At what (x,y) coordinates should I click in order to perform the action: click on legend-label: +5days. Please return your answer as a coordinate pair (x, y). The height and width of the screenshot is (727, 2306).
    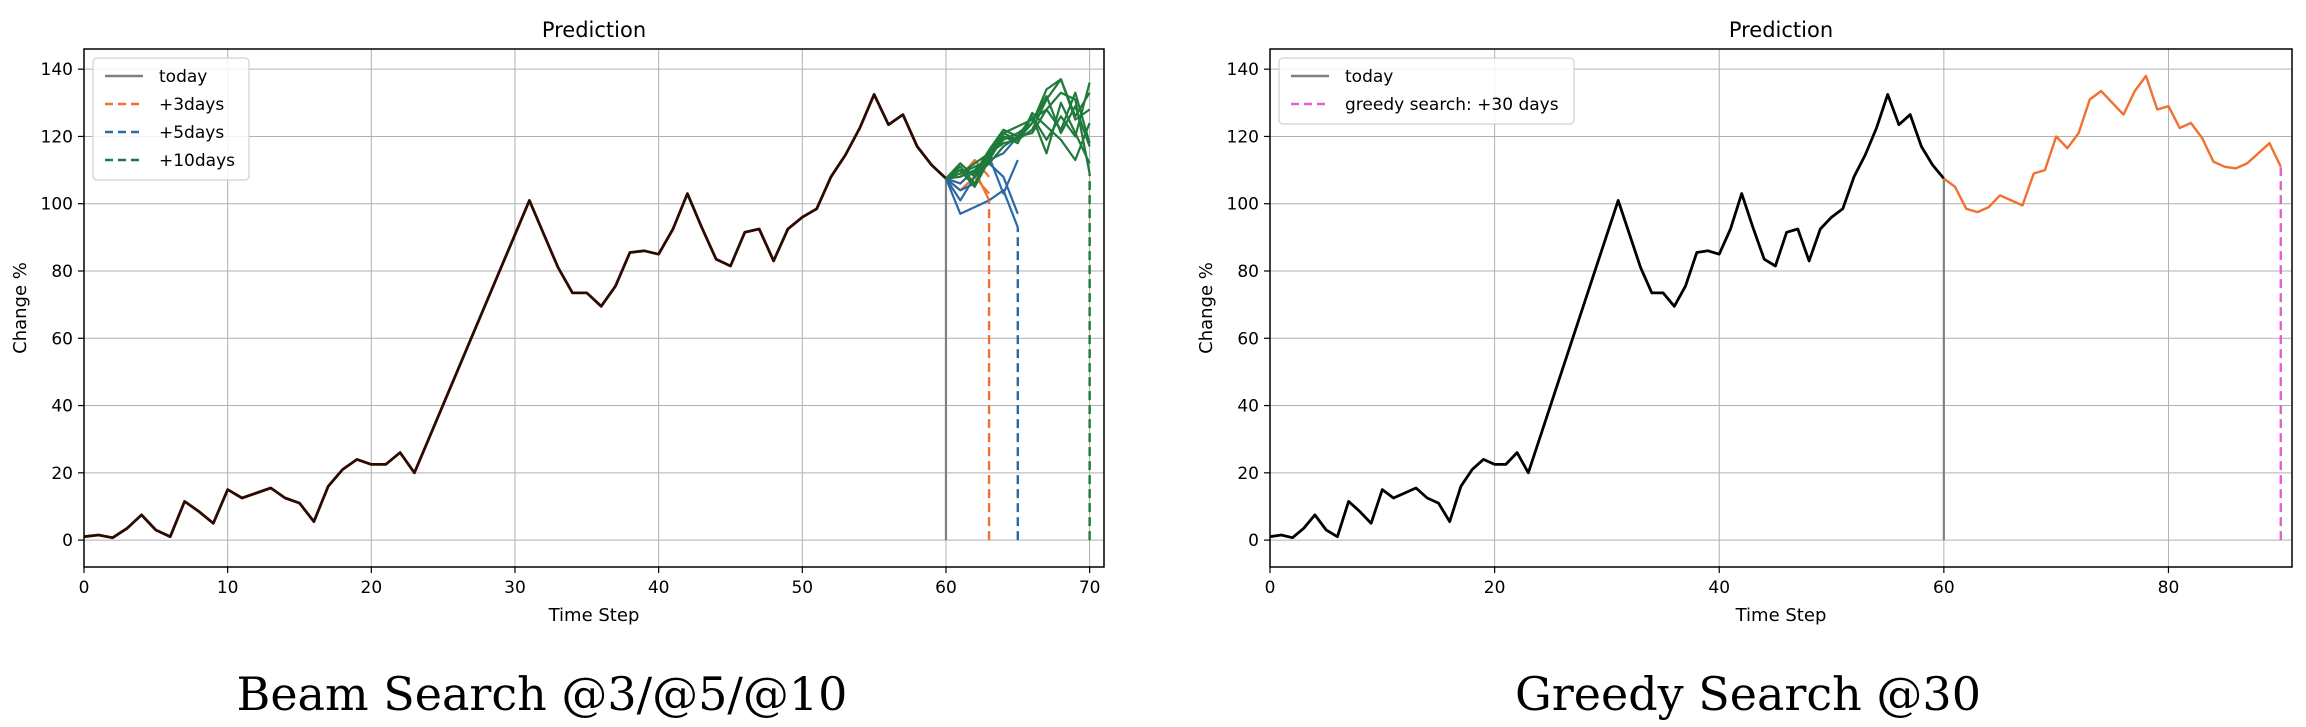
    Looking at the image, I should click on (191, 133).